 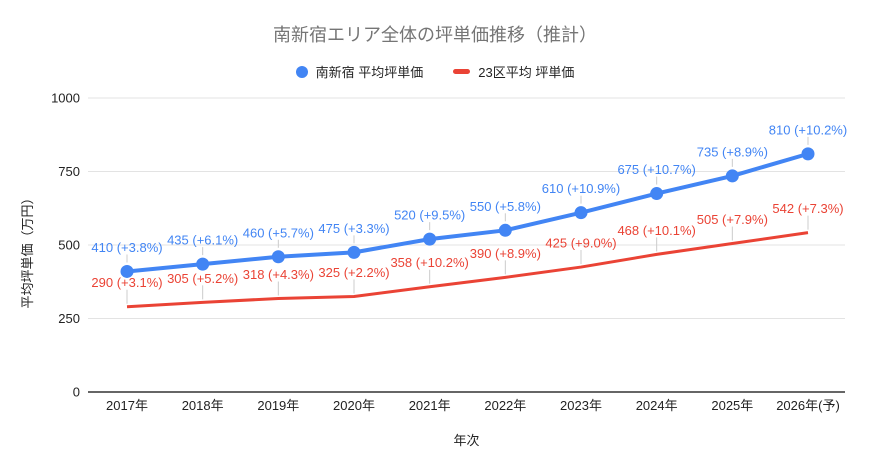 I want to click on data-label-minami-shinjuku: 520 (+9.5%), so click(x=429, y=215).